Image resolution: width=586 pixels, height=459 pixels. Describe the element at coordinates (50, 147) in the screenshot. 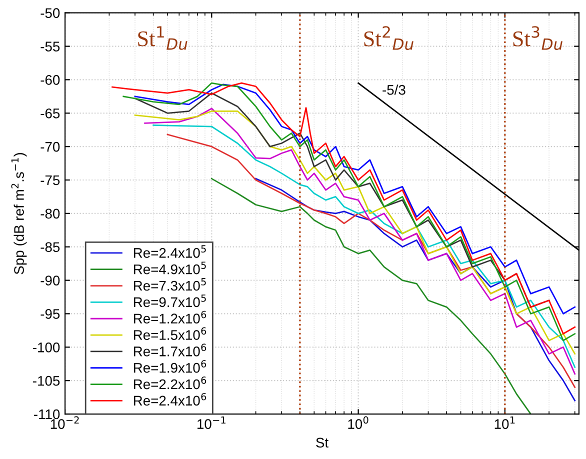

I see `y-tick-label: -70` at that location.